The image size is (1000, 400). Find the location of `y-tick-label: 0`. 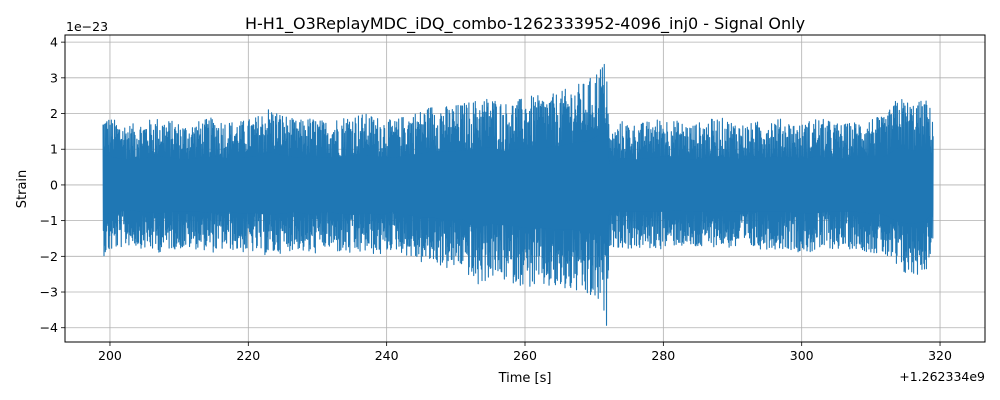

y-tick-label: 0 is located at coordinates (54, 184).